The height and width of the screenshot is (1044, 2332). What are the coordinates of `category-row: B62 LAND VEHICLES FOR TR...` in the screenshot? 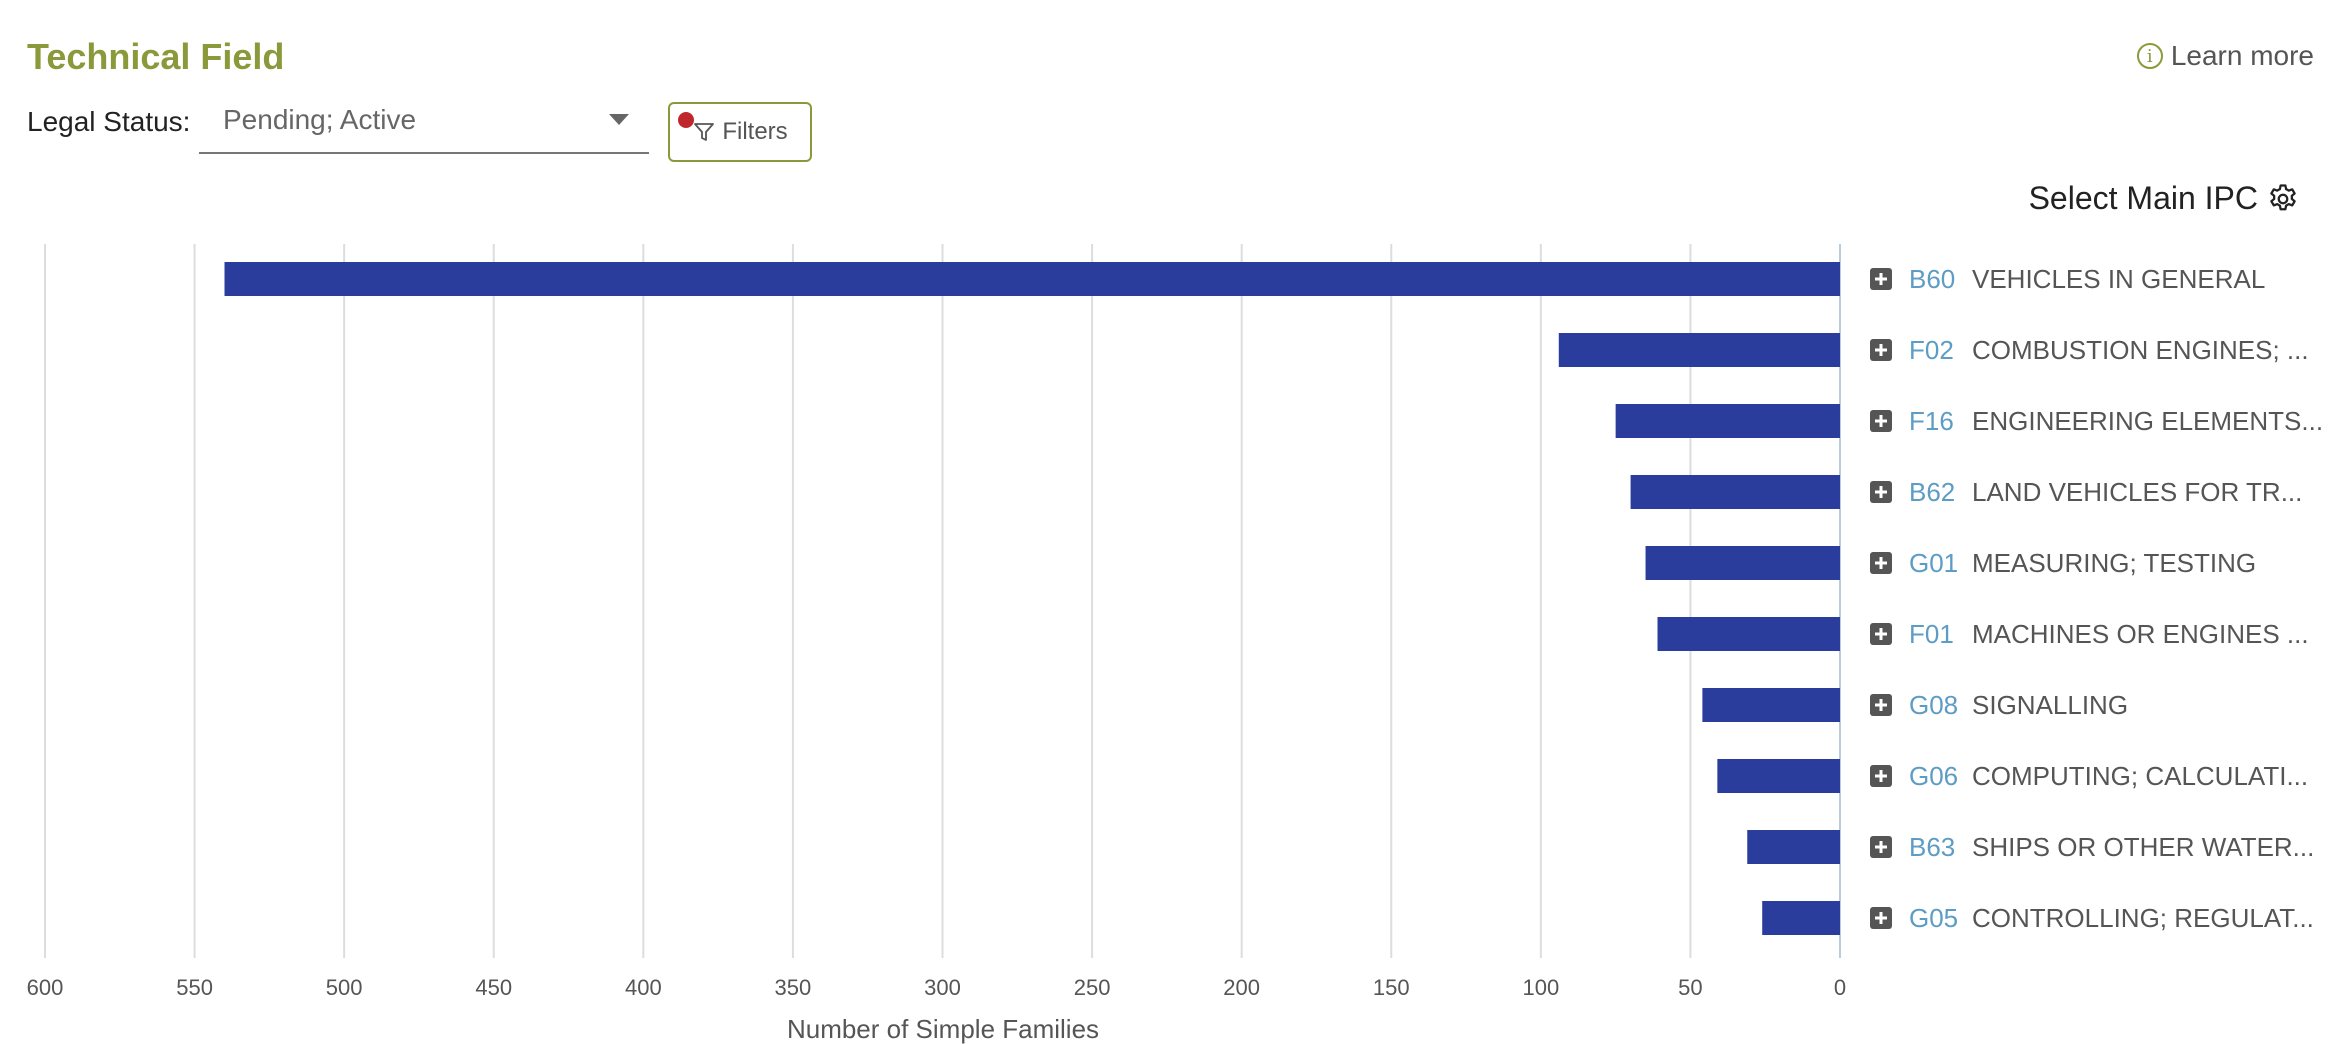 It's located at (2086, 492).